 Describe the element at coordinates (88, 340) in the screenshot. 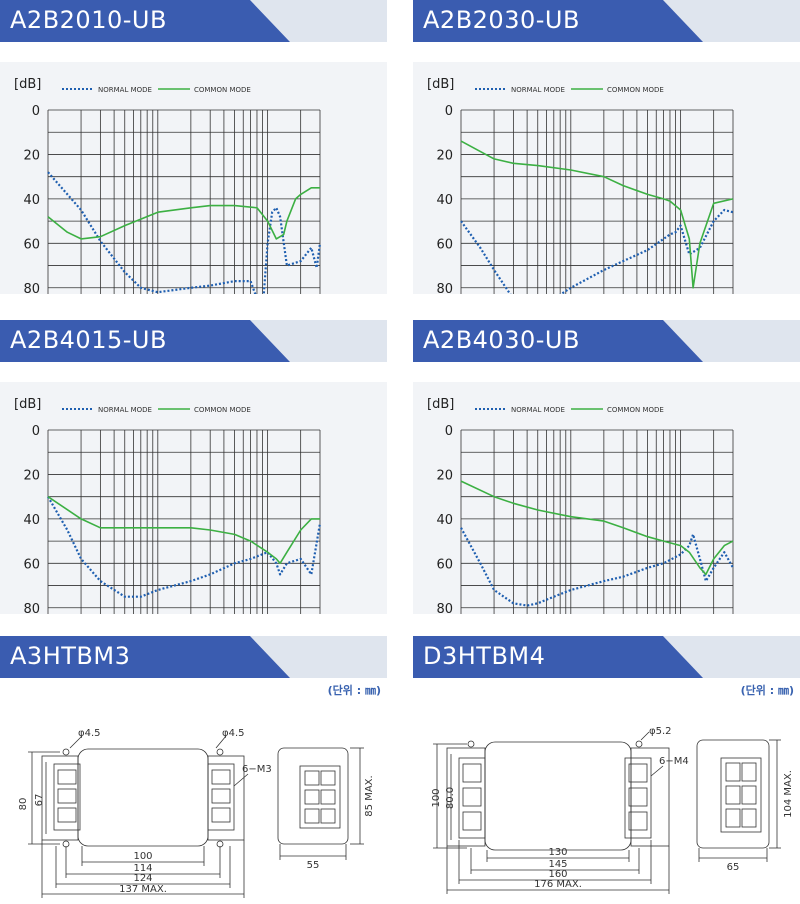

I see `chart-title: A2B4015-UB` at that location.